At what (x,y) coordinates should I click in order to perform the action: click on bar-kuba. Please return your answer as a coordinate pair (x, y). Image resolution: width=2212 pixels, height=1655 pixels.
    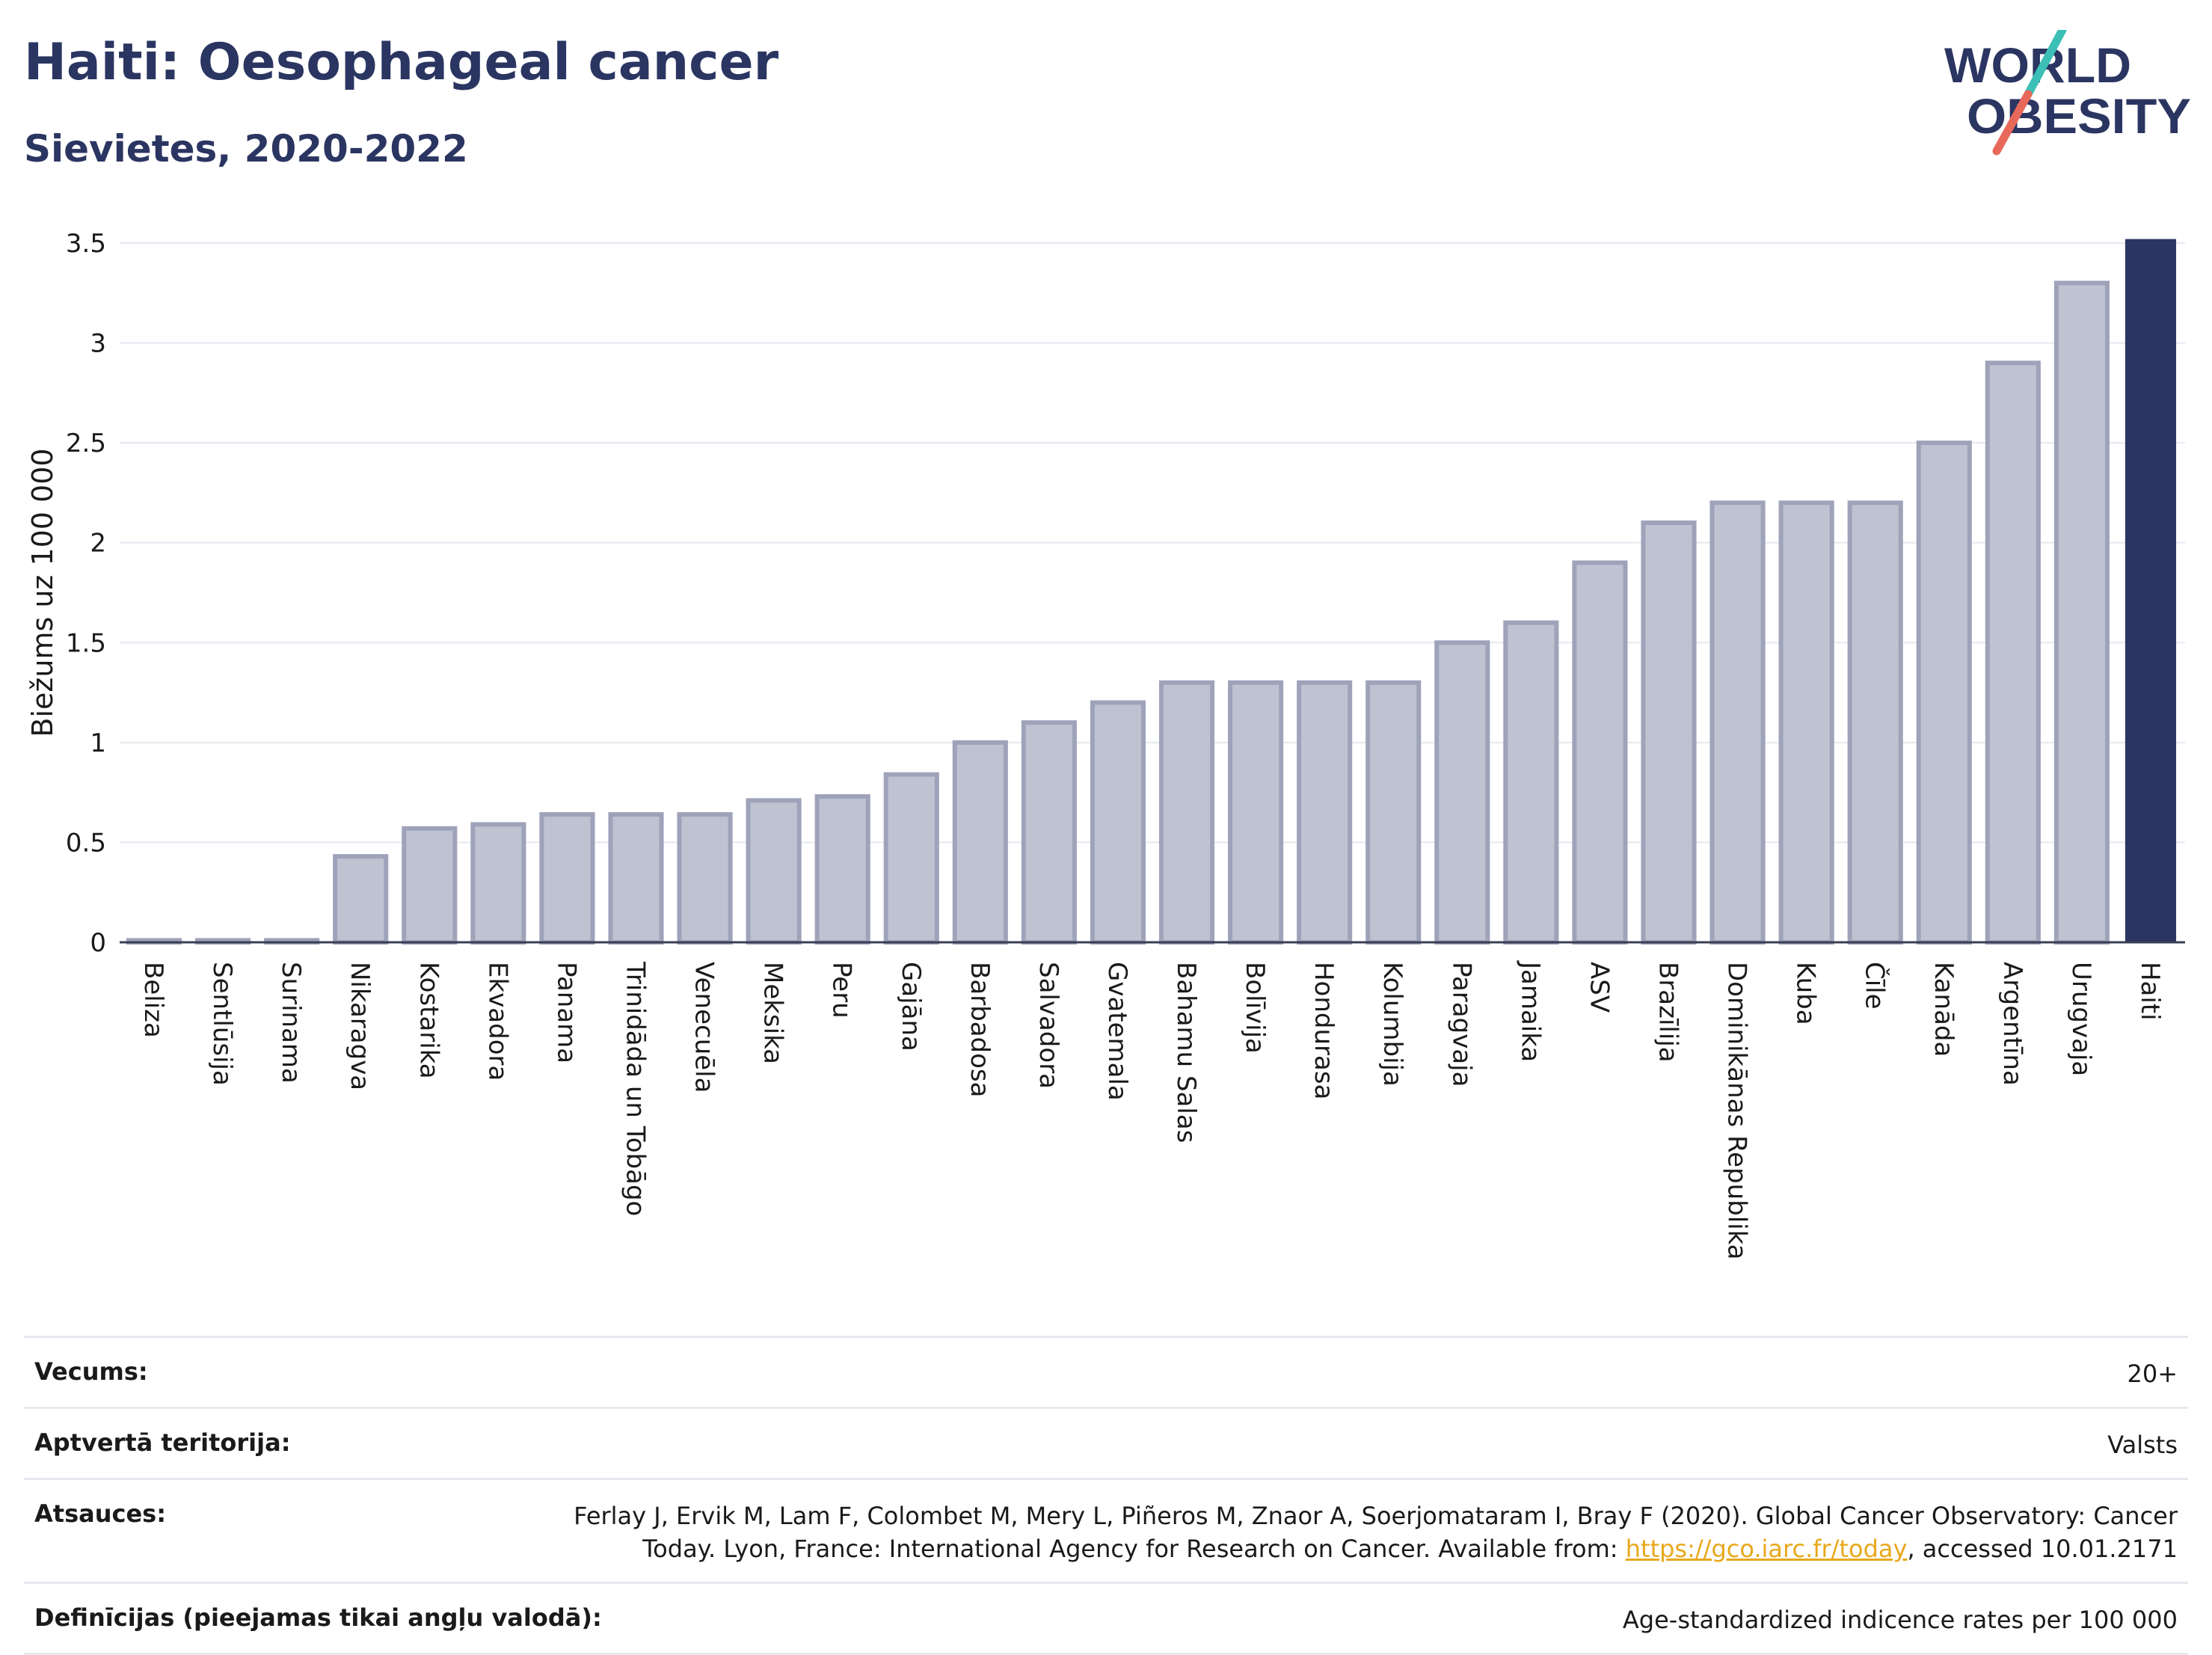
    Looking at the image, I should click on (1806, 722).